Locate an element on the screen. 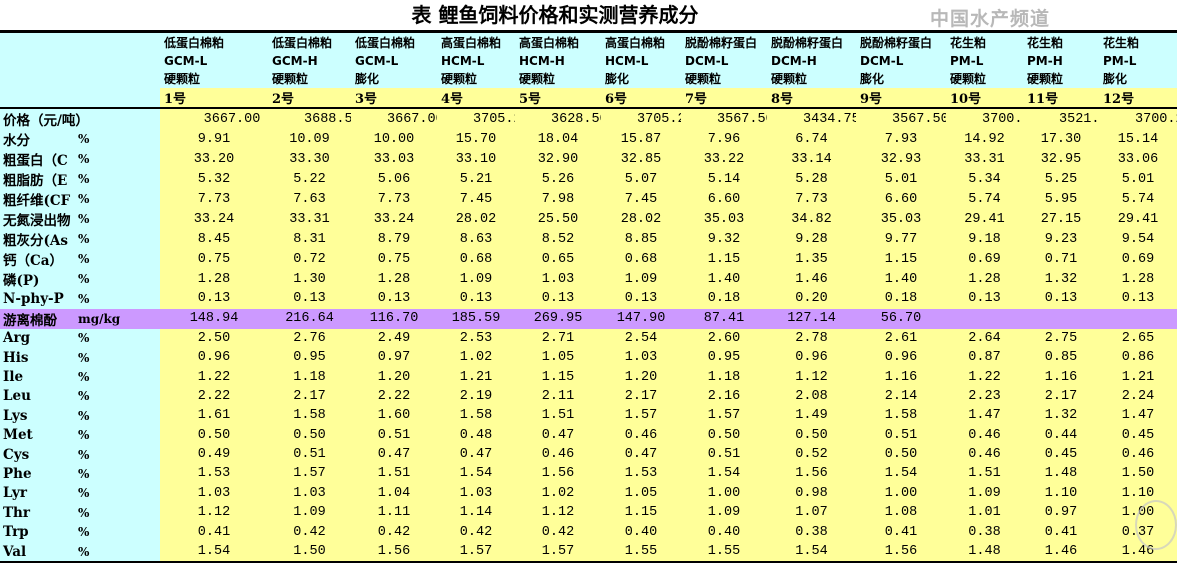 This screenshot has height=563, width=1177. table-cell: 2.65 is located at coordinates (1138, 338).